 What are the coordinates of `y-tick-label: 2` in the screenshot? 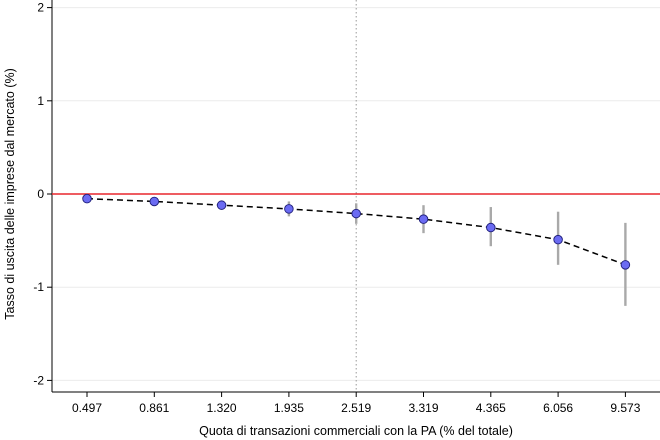 It's located at (40, 8).